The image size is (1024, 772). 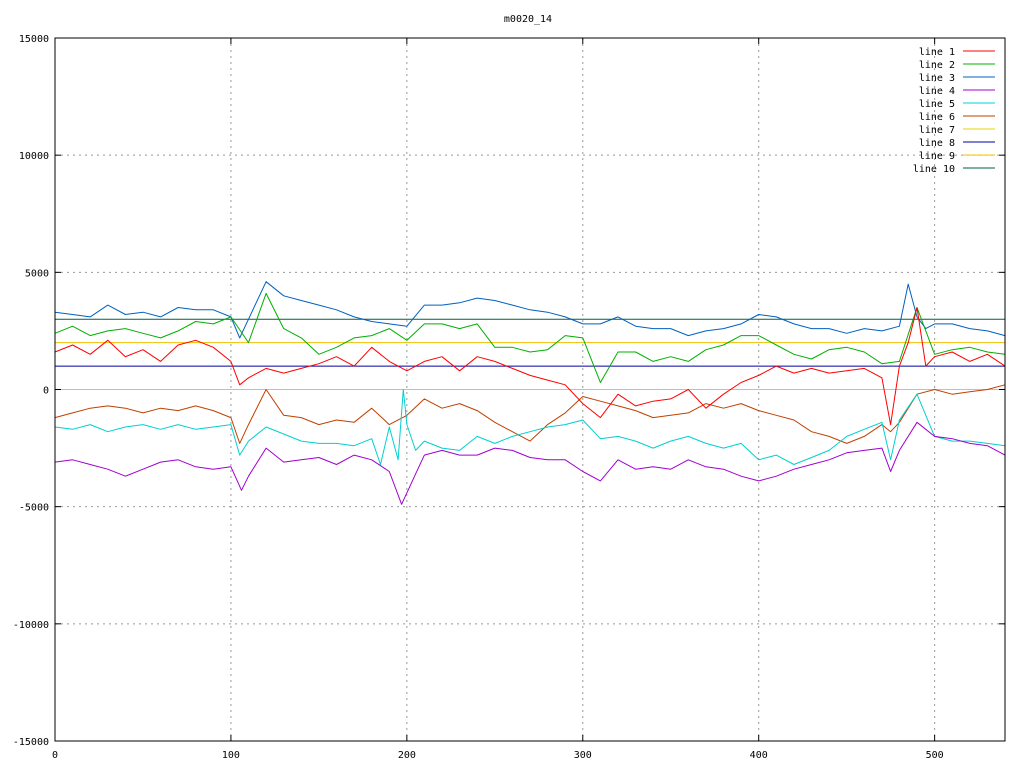 I want to click on x-tick-label: 400, so click(x=759, y=755).